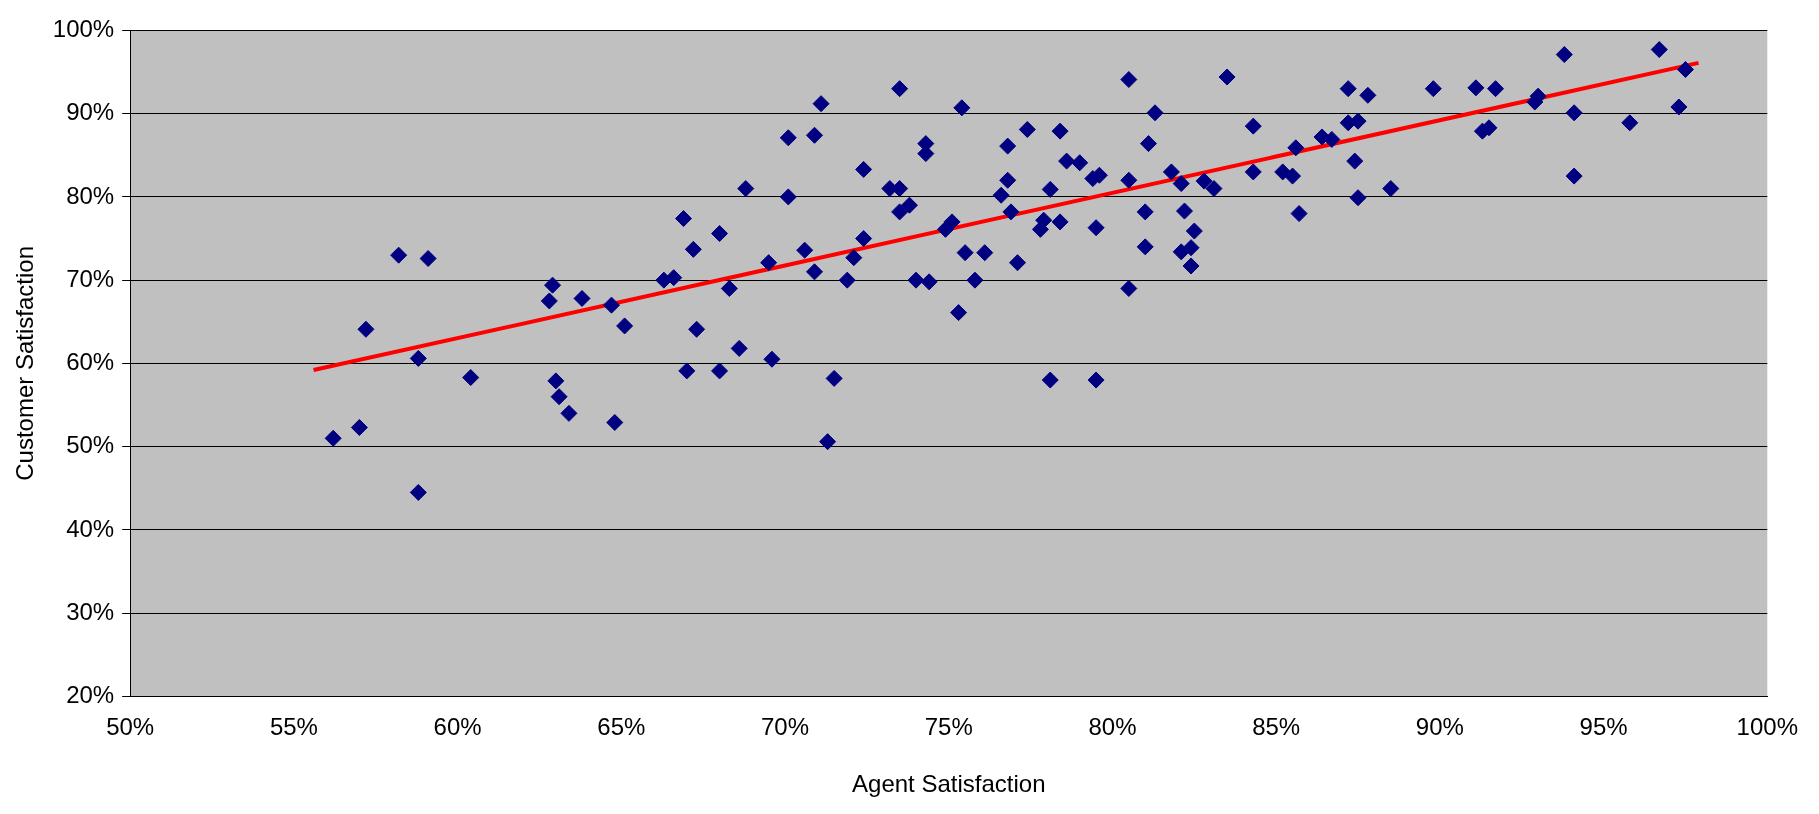 Image resolution: width=1819 pixels, height=814 pixels. What do you see at coordinates (949, 784) in the screenshot?
I see `x-axis-title: Agent Satisfaction` at bounding box center [949, 784].